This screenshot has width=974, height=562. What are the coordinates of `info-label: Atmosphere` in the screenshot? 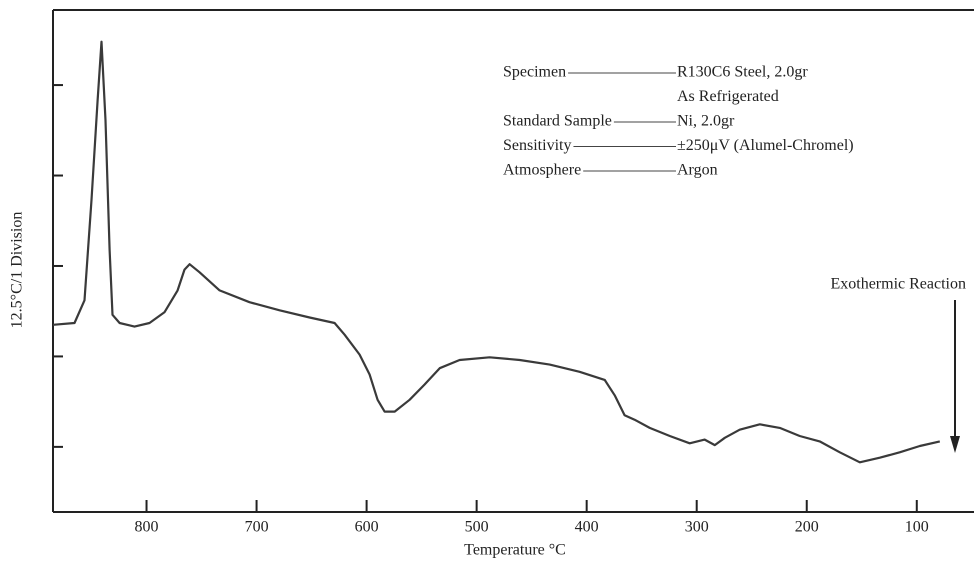 It's located at (542, 170).